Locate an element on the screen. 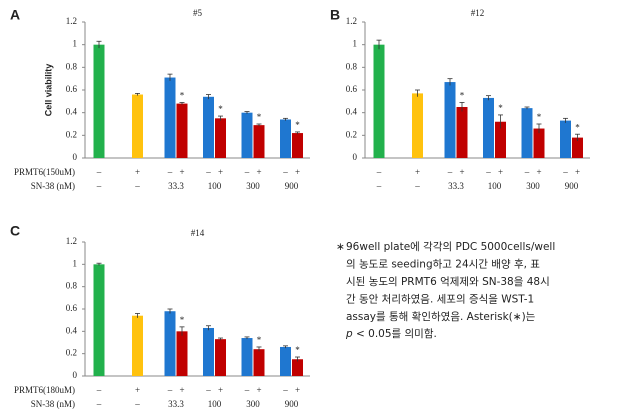  prmt6-row-label: PRMT6(150uM) is located at coordinates (44, 172).